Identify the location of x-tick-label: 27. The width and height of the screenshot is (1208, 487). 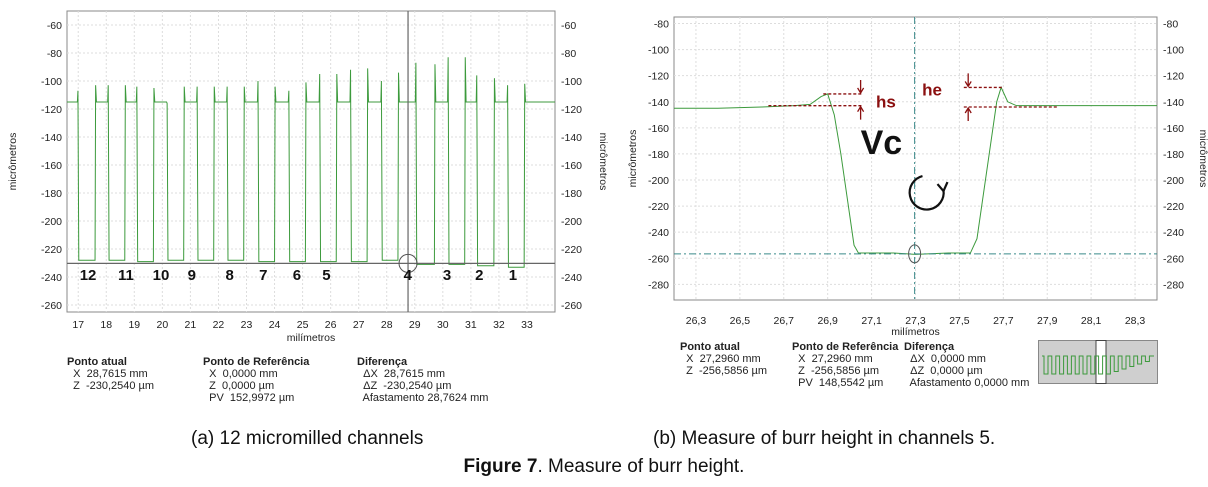
(359, 325).